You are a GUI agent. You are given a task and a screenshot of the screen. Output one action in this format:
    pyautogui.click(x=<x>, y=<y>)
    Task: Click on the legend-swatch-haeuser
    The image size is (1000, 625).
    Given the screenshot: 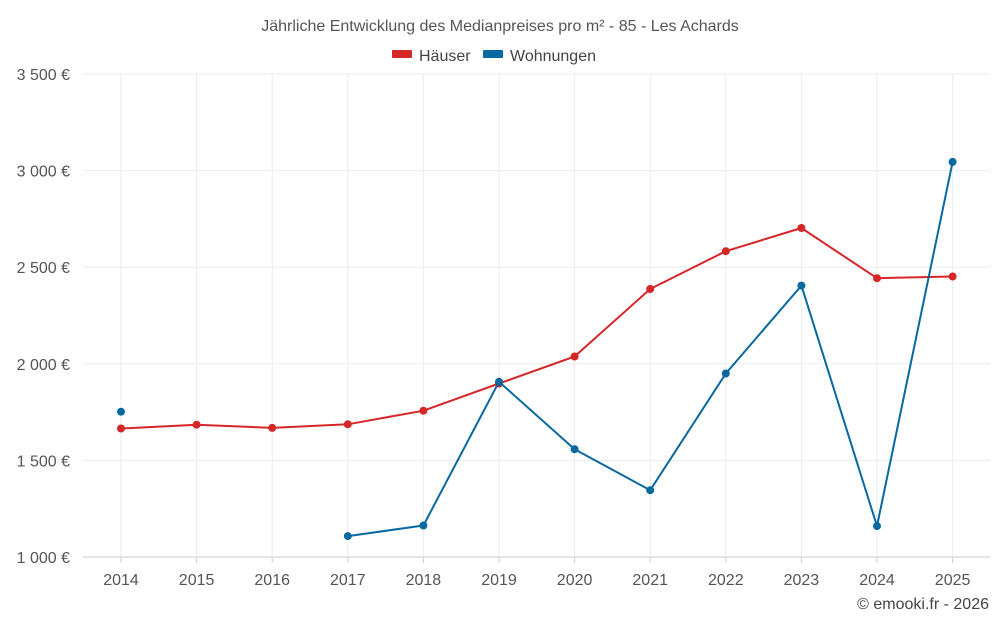 What is the action you would take?
    pyautogui.click(x=402, y=54)
    